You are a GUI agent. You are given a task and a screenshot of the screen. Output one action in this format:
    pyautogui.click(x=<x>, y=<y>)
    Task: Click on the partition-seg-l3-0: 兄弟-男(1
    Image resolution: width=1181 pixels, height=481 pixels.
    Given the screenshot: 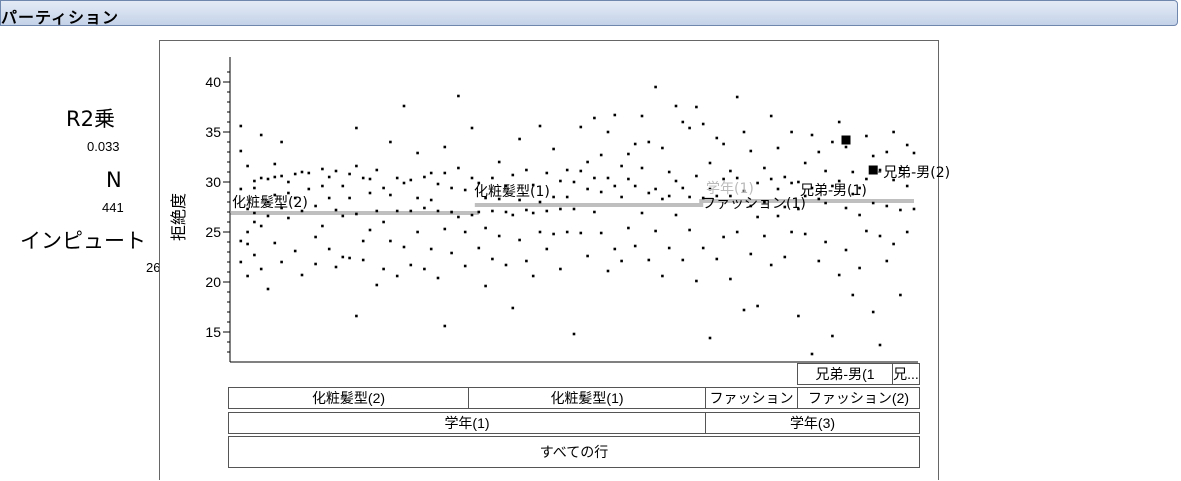 What is the action you would take?
    pyautogui.click(x=845, y=374)
    